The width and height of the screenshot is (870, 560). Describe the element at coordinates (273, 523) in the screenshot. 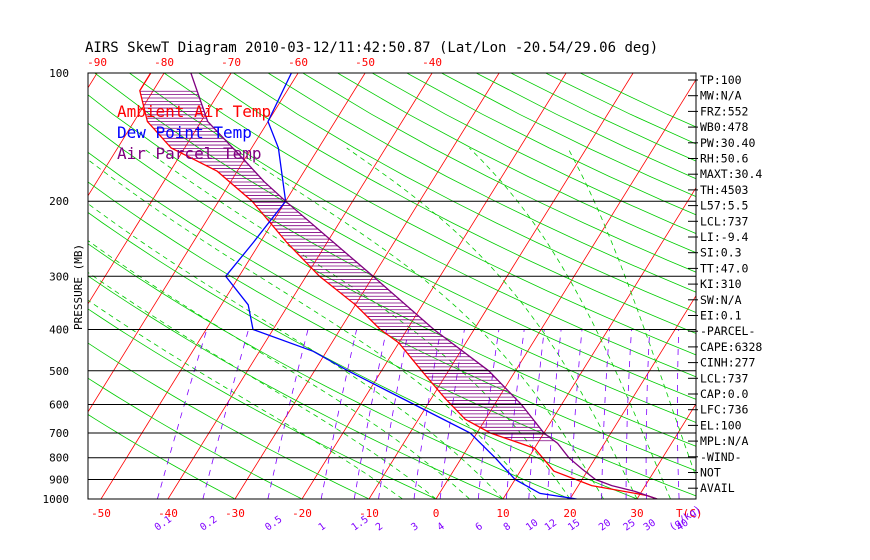

I see `mixing-ratio-tick-label: 0.5` at that location.